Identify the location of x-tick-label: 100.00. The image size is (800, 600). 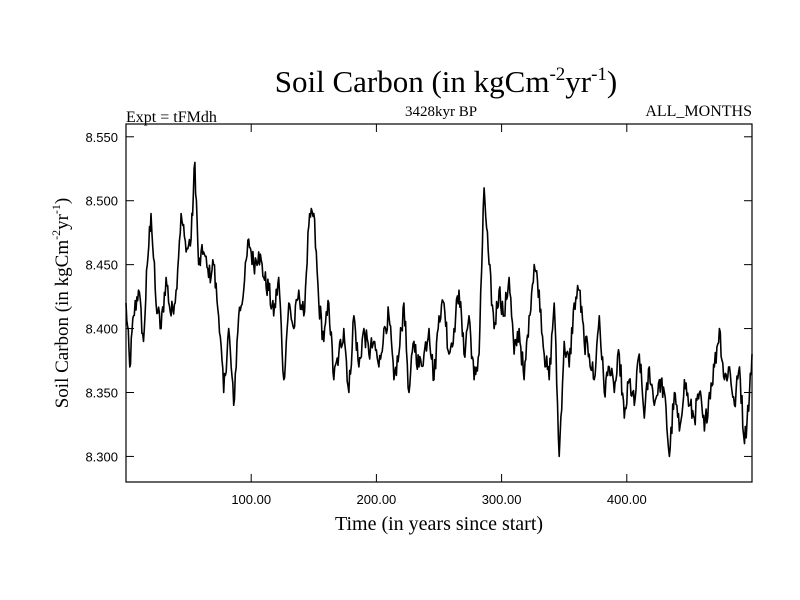
(251, 499).